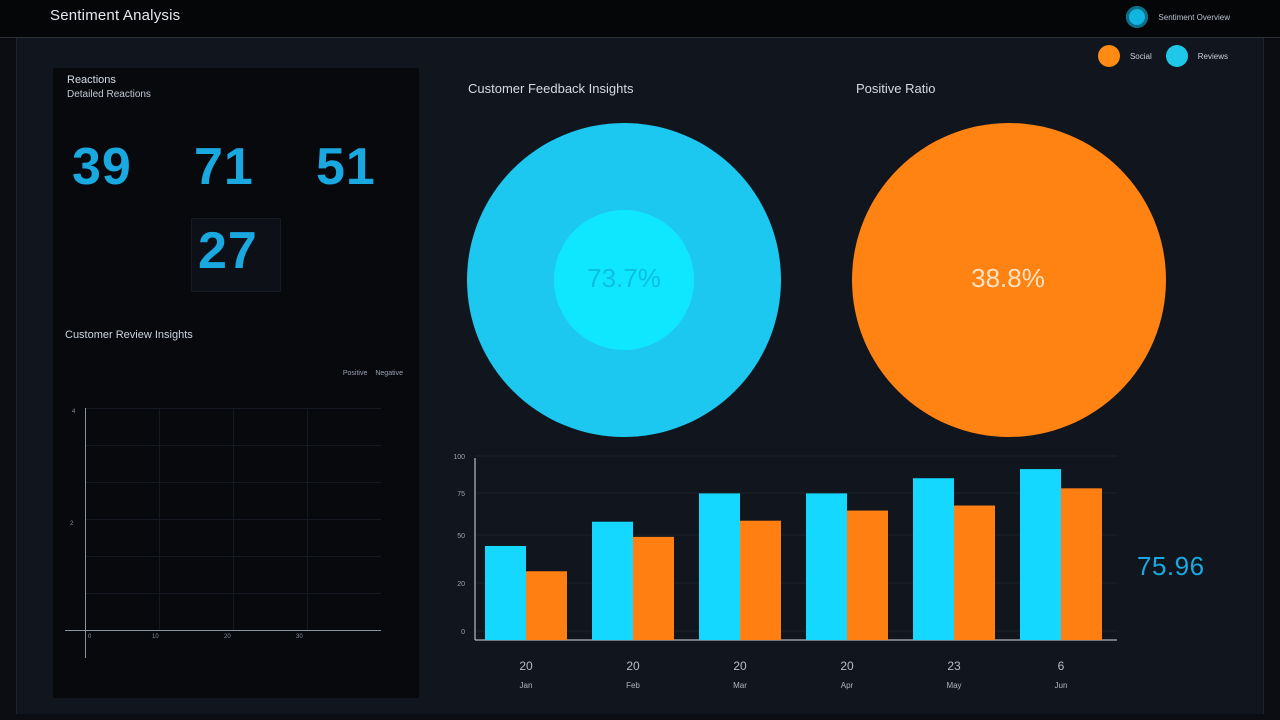  What do you see at coordinates (91, 80) in the screenshot?
I see `reactions-title: Reactions` at bounding box center [91, 80].